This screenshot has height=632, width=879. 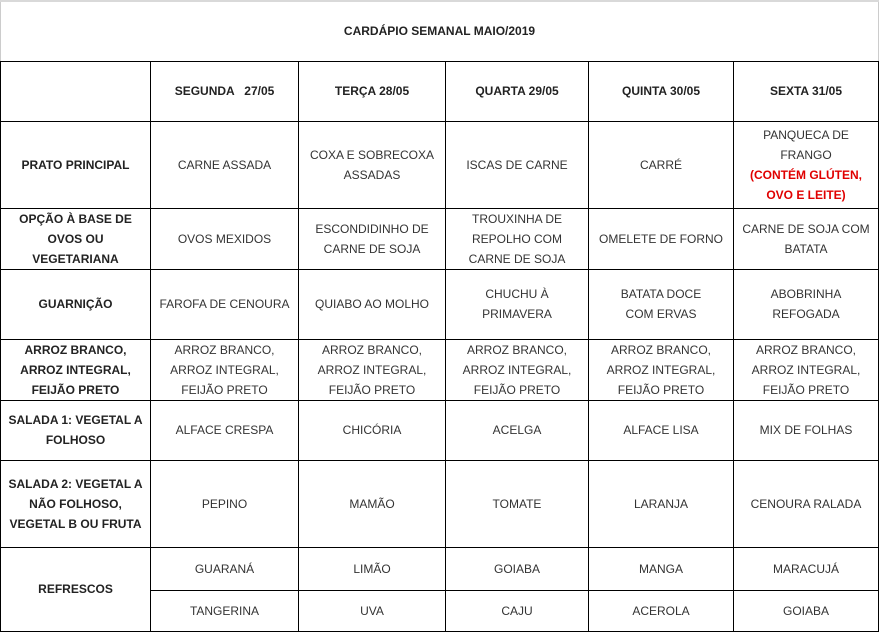 What do you see at coordinates (661, 91) in the screenshot?
I see `day-header: QUINTA 30/05` at bounding box center [661, 91].